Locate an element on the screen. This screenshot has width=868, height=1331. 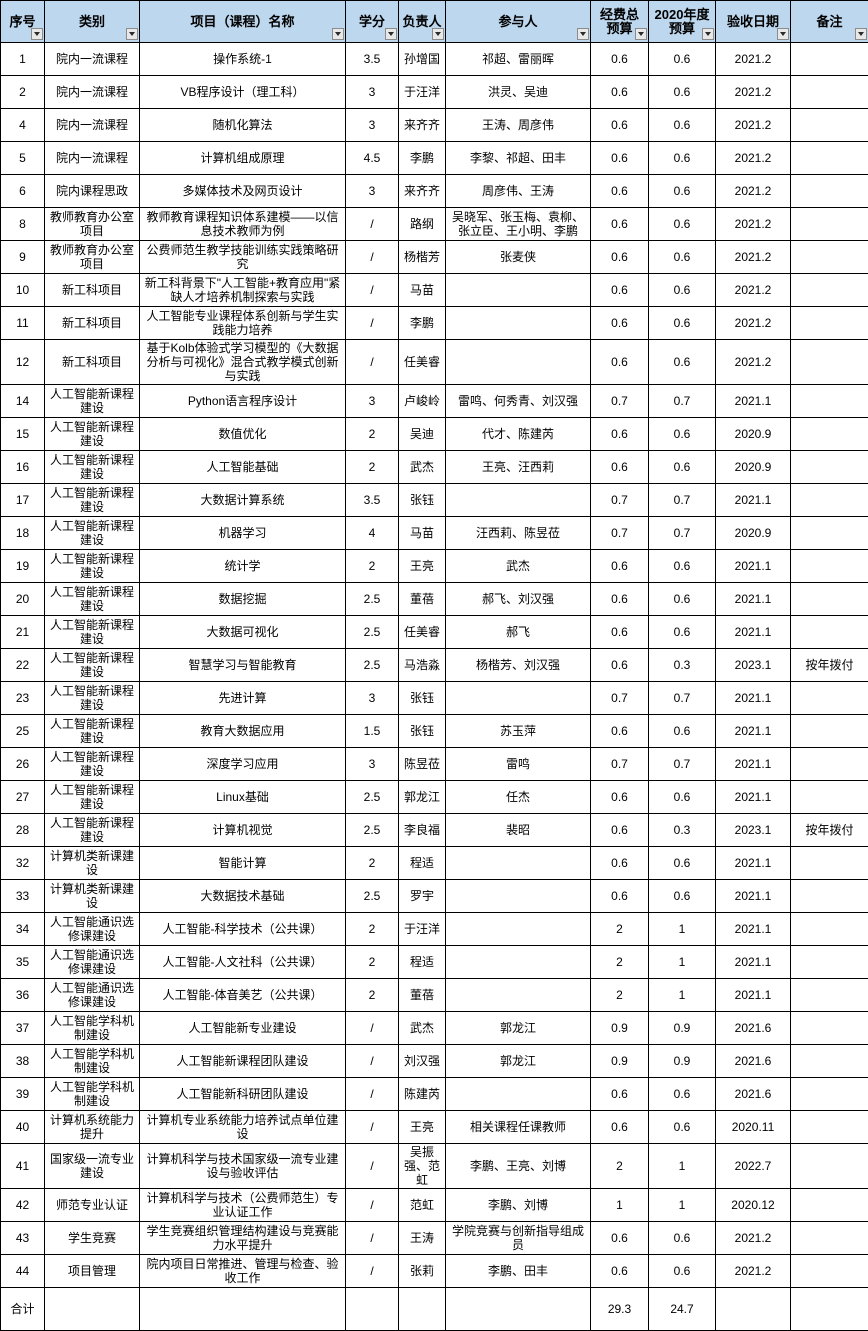
cell-index: 4 is located at coordinates (23, 125).